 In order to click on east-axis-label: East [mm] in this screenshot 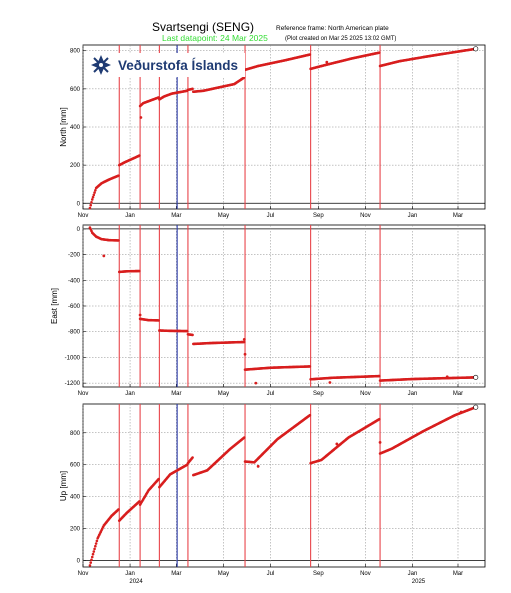, I will do `click(54, 306)`.